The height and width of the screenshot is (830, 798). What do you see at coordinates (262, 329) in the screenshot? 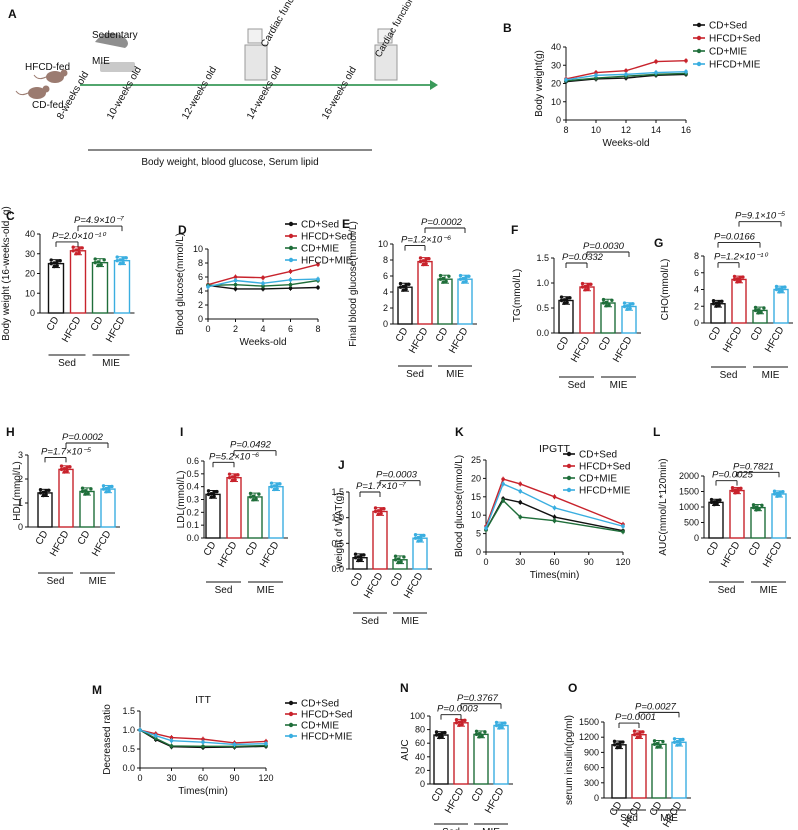
I see `x-tick-label: 4` at bounding box center [262, 329].